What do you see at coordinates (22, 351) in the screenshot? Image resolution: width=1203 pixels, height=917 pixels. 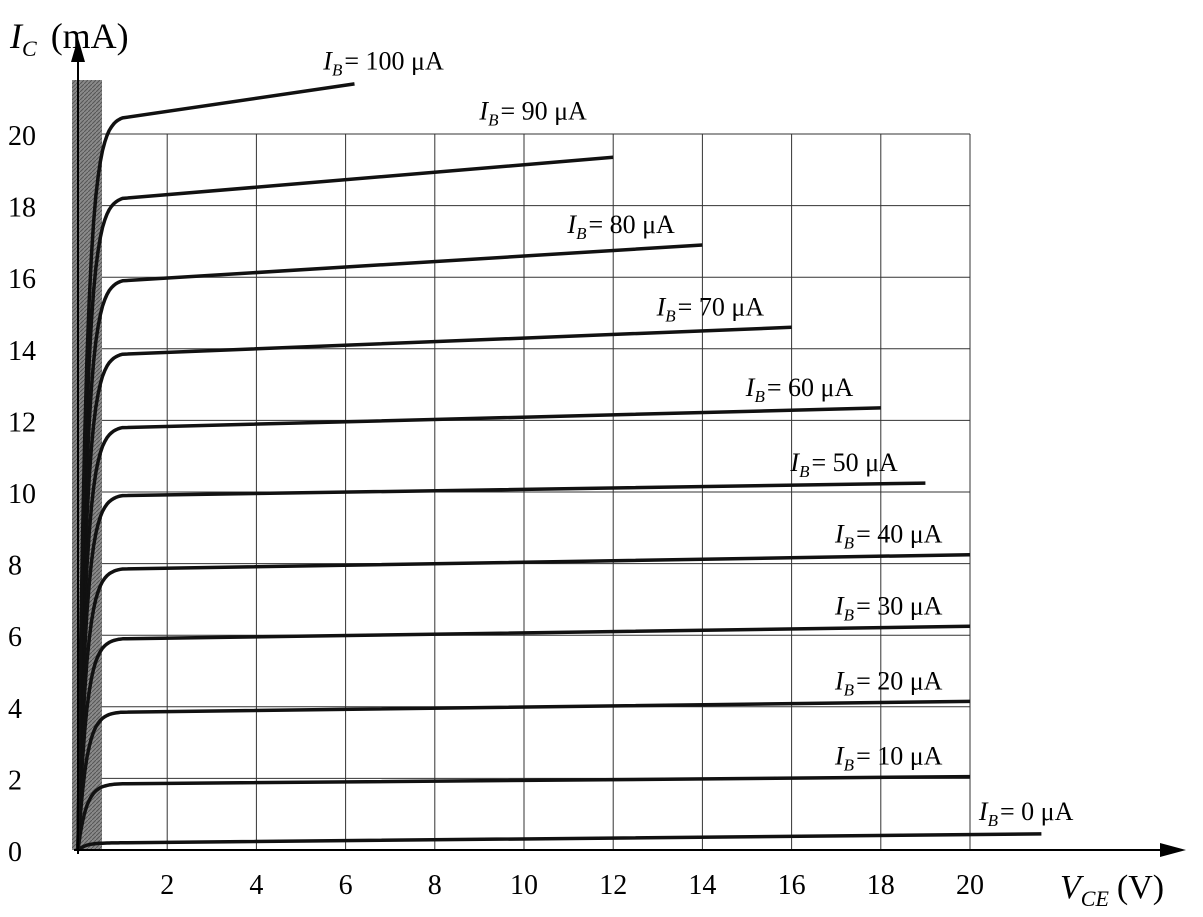 I see `y-tick-label: 14` at bounding box center [22, 351].